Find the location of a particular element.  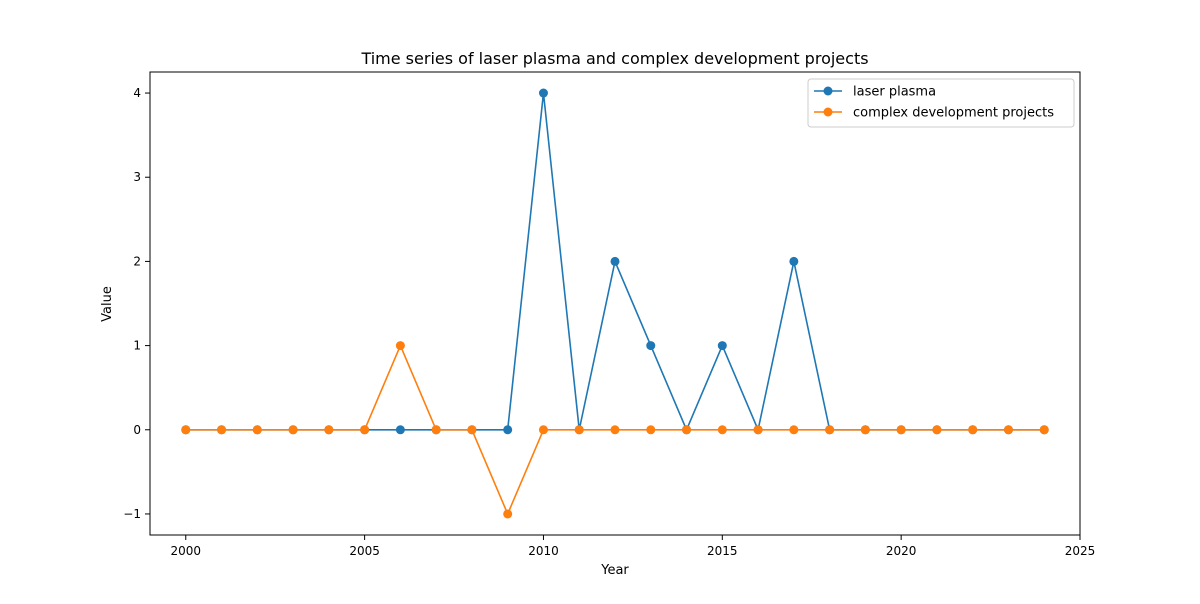

y-tick-label: −1 is located at coordinates (132, 514).